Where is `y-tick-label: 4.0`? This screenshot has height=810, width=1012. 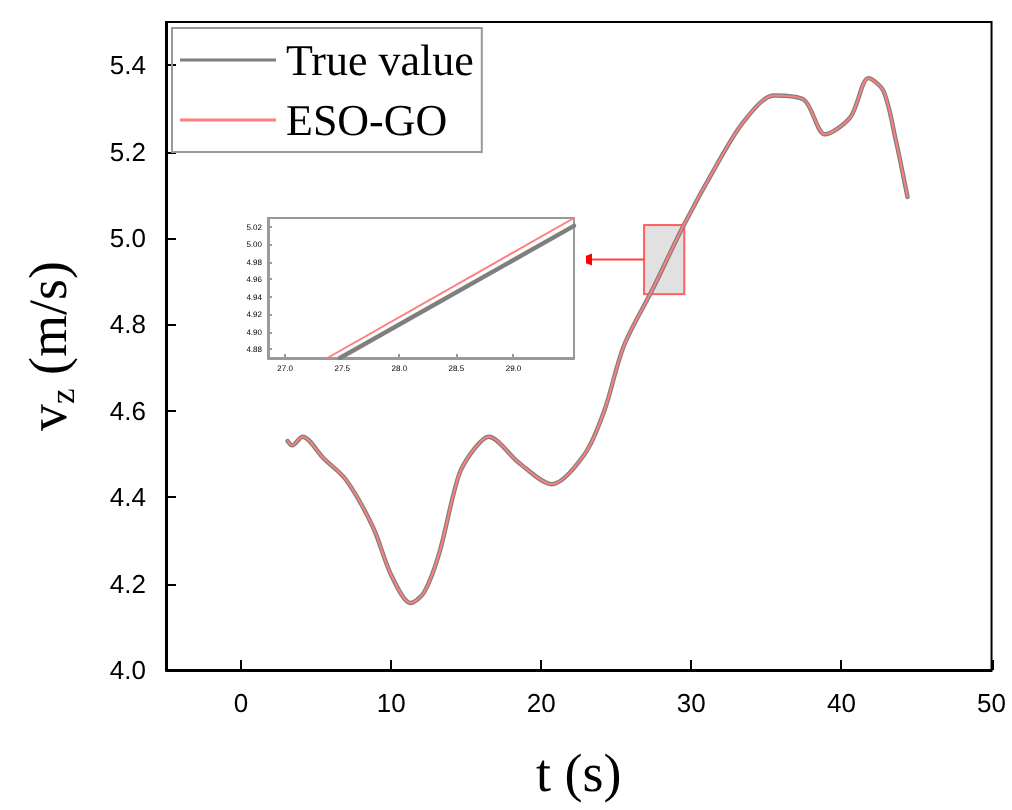 y-tick-label: 4.0 is located at coordinates (127, 670).